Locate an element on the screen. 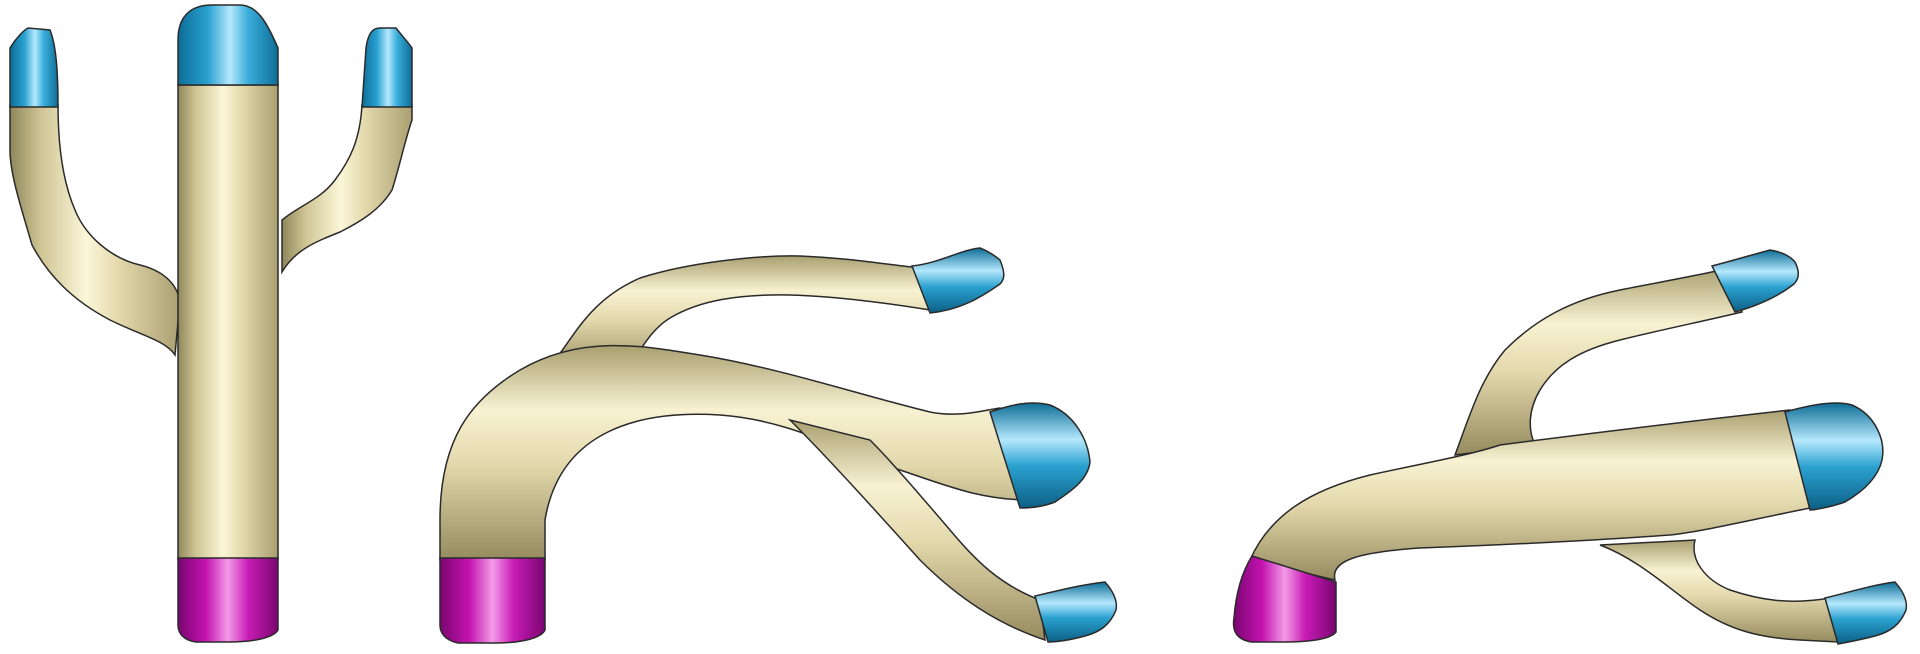 The width and height of the screenshot is (1920, 654). main-arch is located at coordinates (735, 452).